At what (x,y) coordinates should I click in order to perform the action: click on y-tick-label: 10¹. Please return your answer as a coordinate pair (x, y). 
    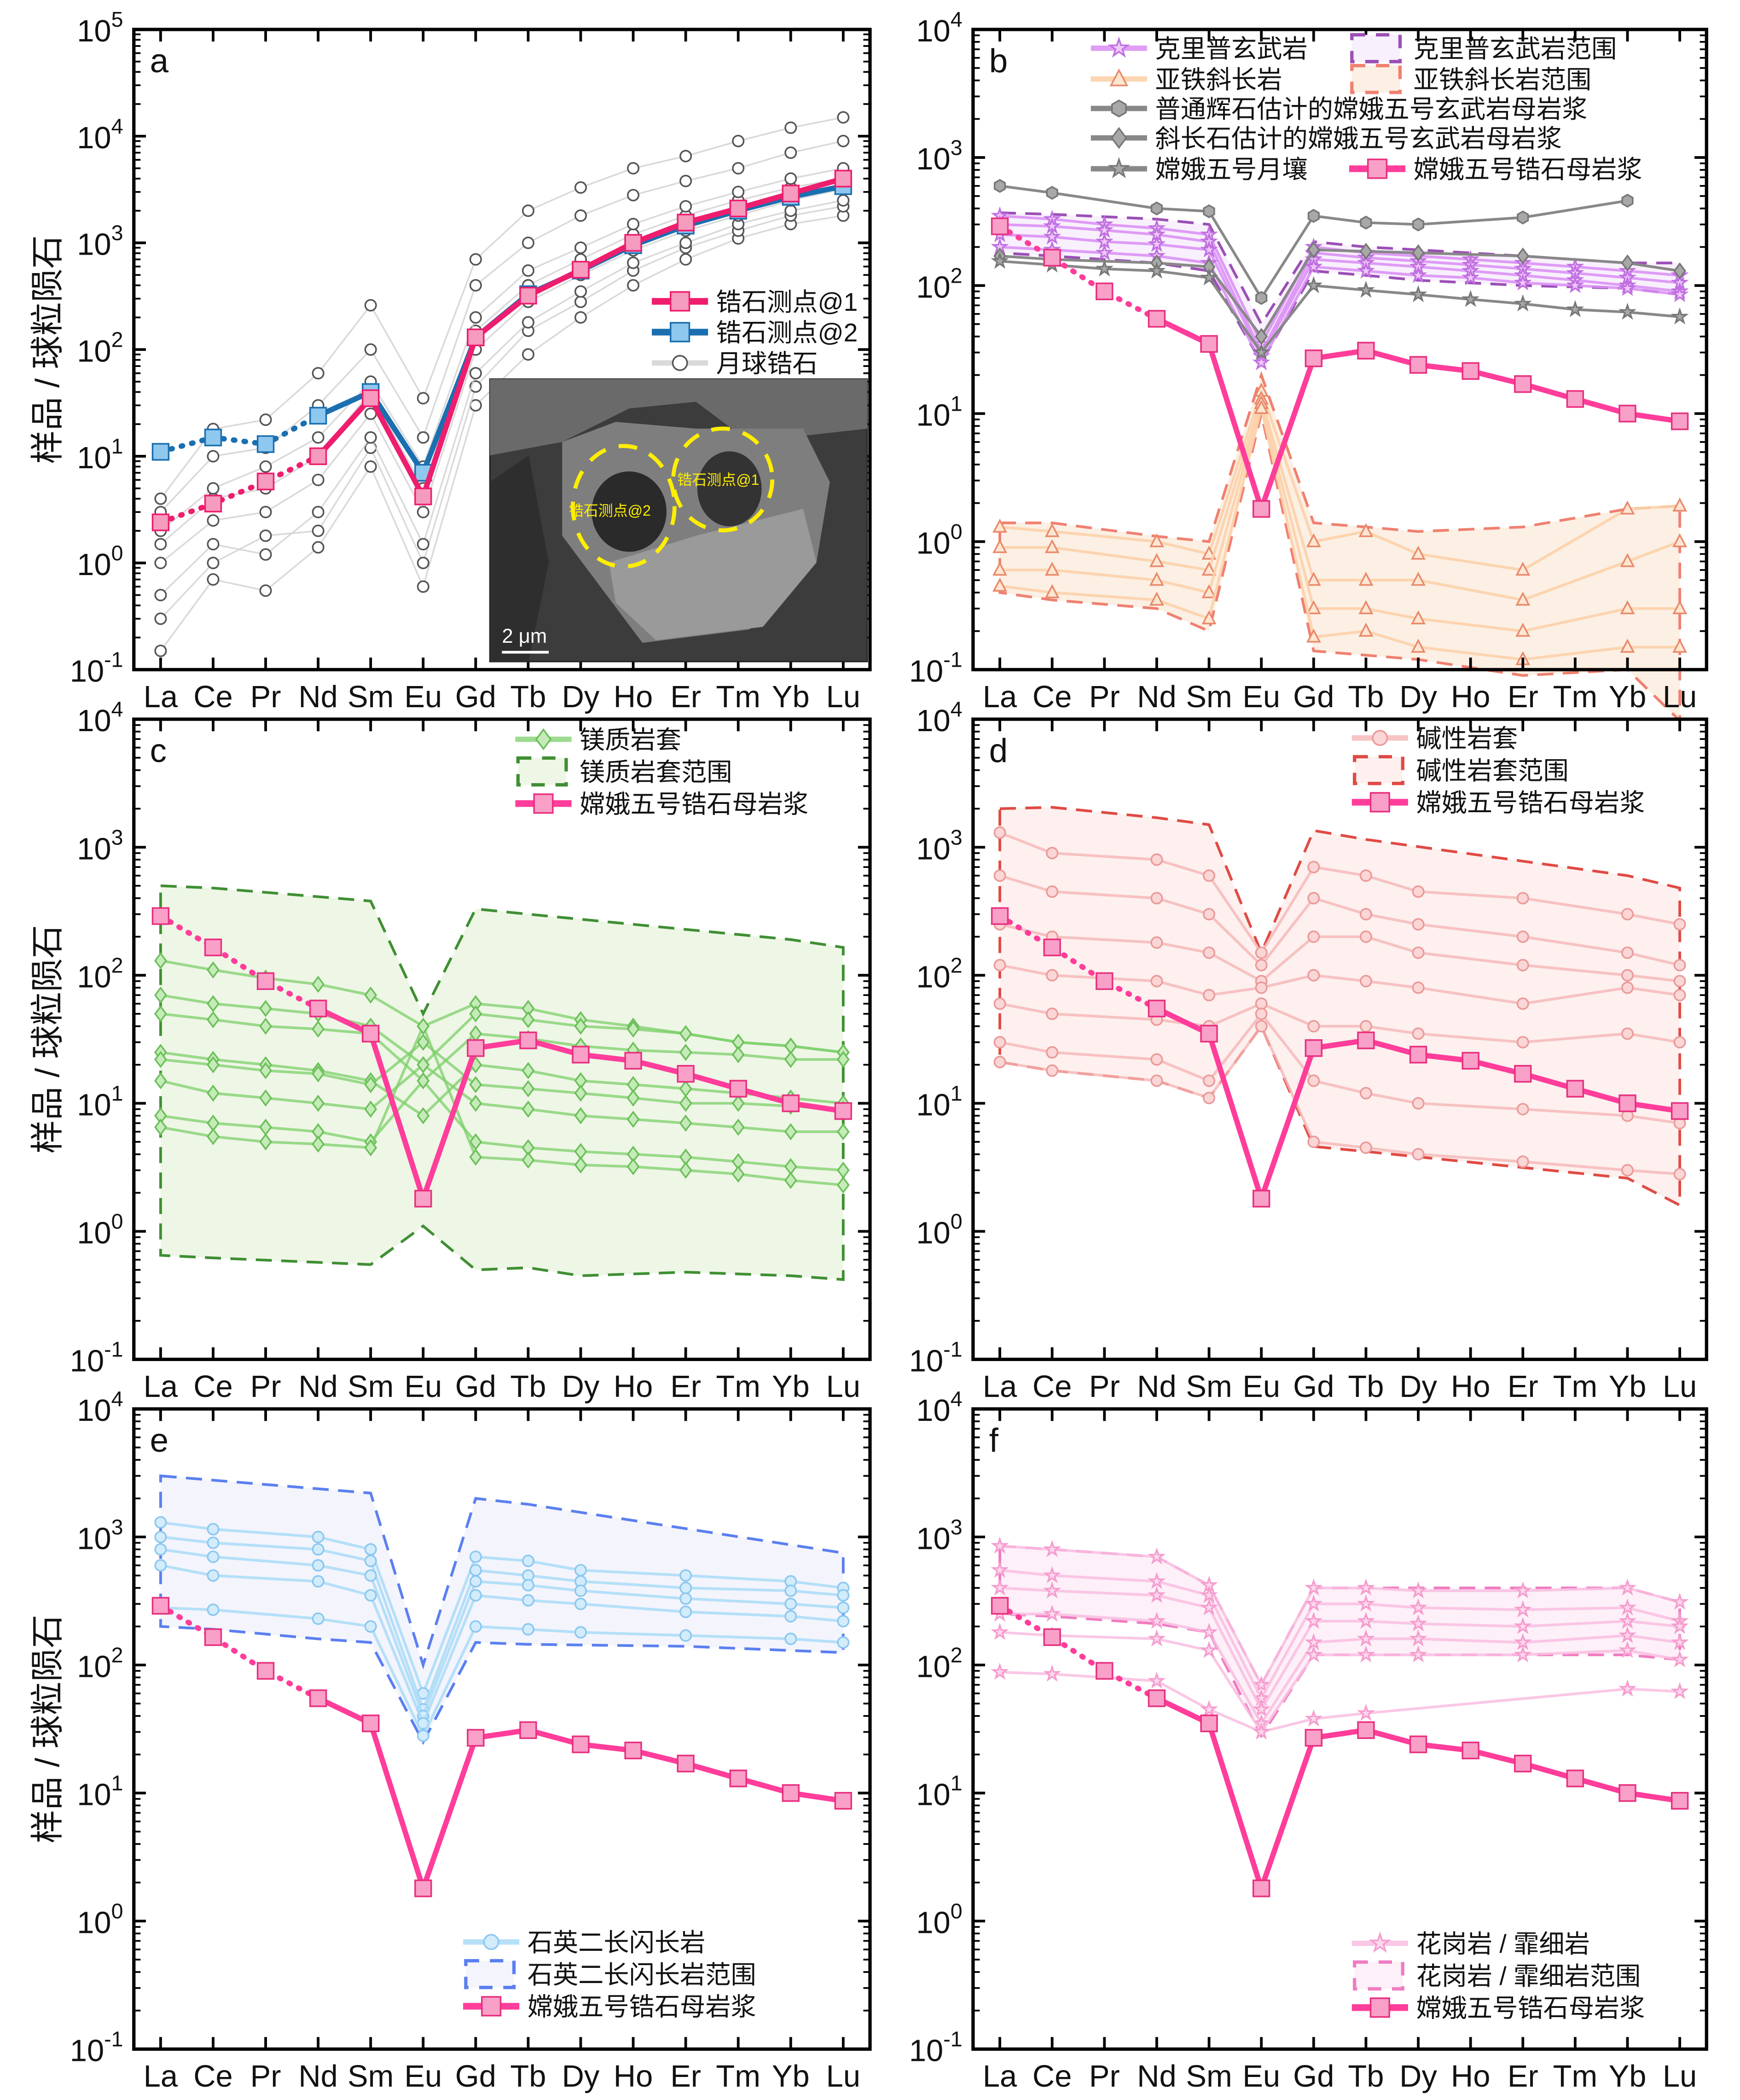
    Looking at the image, I should click on (100, 1791).